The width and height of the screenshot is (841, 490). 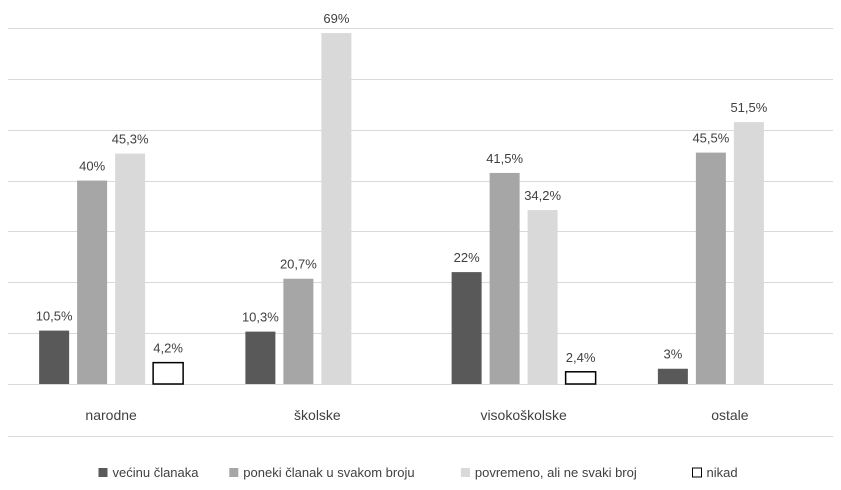 I want to click on data-label: 69%, so click(x=336, y=18).